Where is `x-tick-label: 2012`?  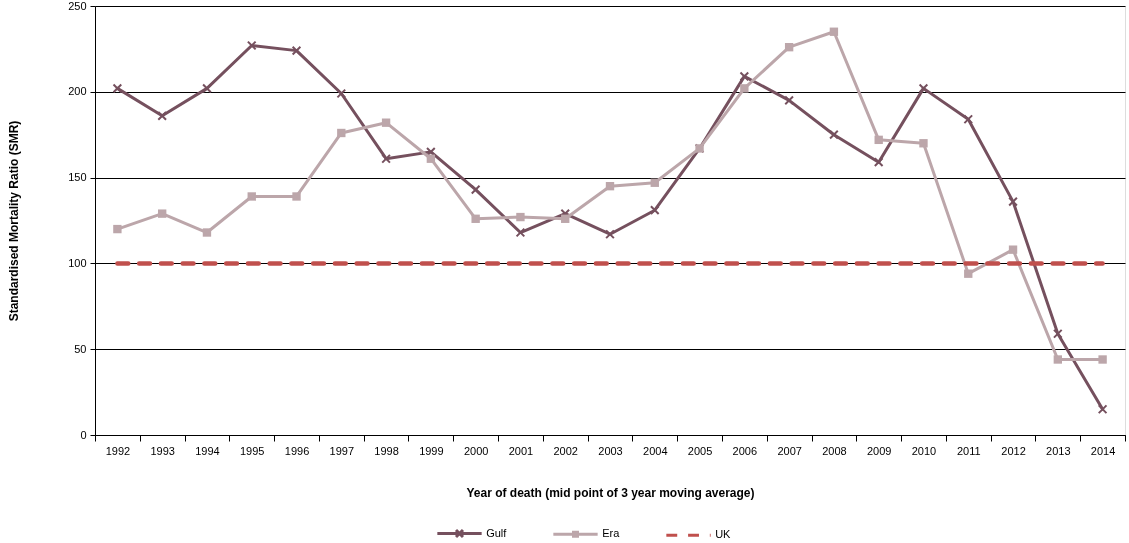 x-tick-label: 2012 is located at coordinates (1013, 450).